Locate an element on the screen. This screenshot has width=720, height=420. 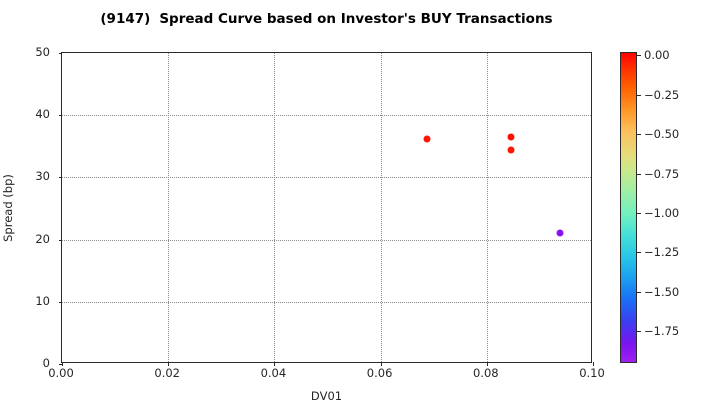
colorbar-tick-label: −0.50 is located at coordinates (662, 134).